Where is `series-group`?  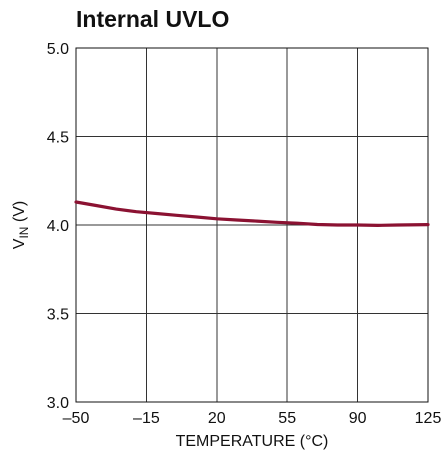
series-group is located at coordinates (252, 213).